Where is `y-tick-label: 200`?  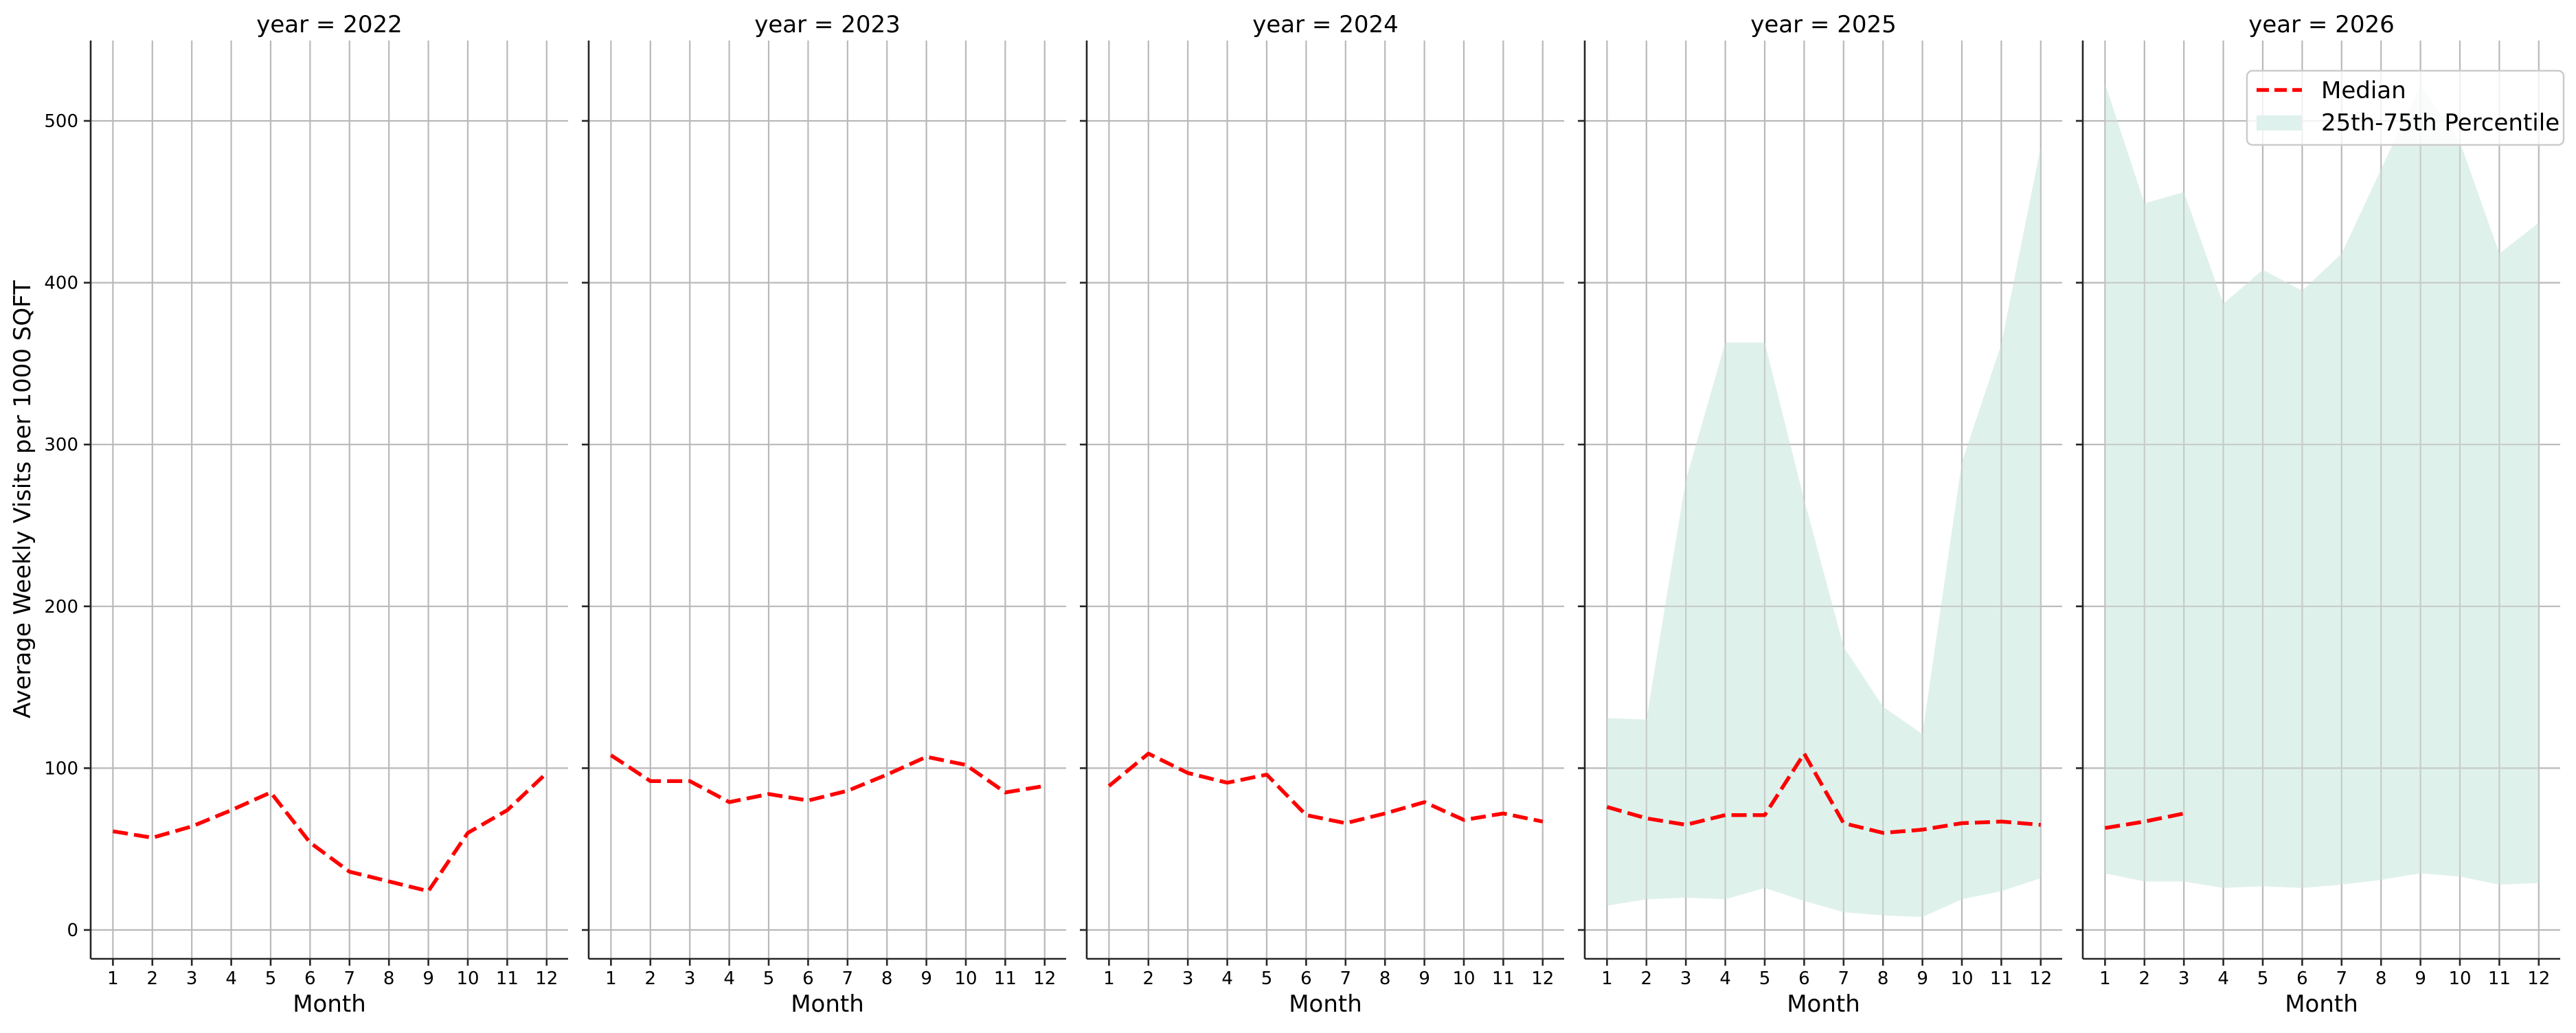
y-tick-label: 200 is located at coordinates (61, 607).